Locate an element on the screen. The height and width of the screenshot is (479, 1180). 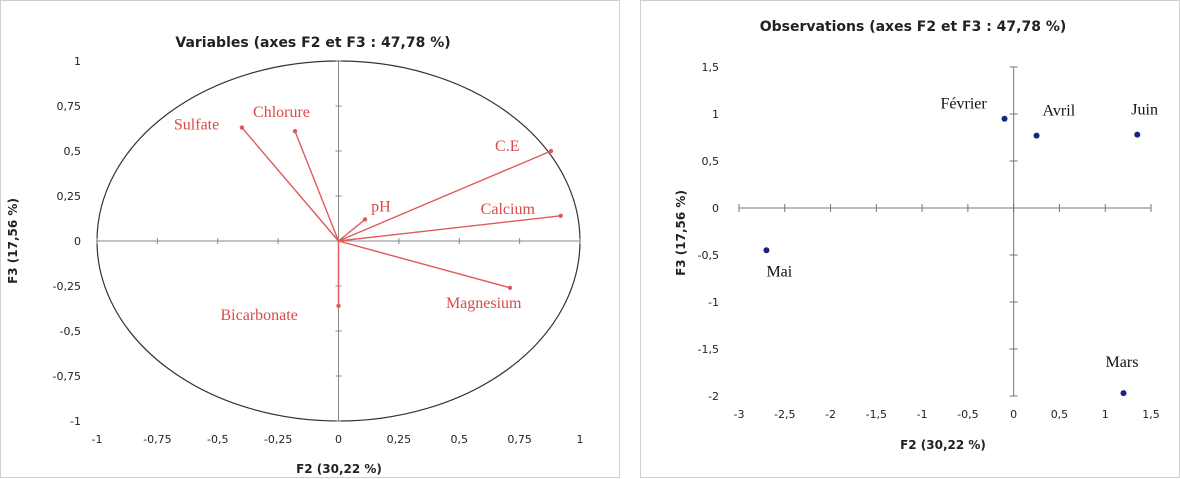
vector-ph is located at coordinates (352, 230).